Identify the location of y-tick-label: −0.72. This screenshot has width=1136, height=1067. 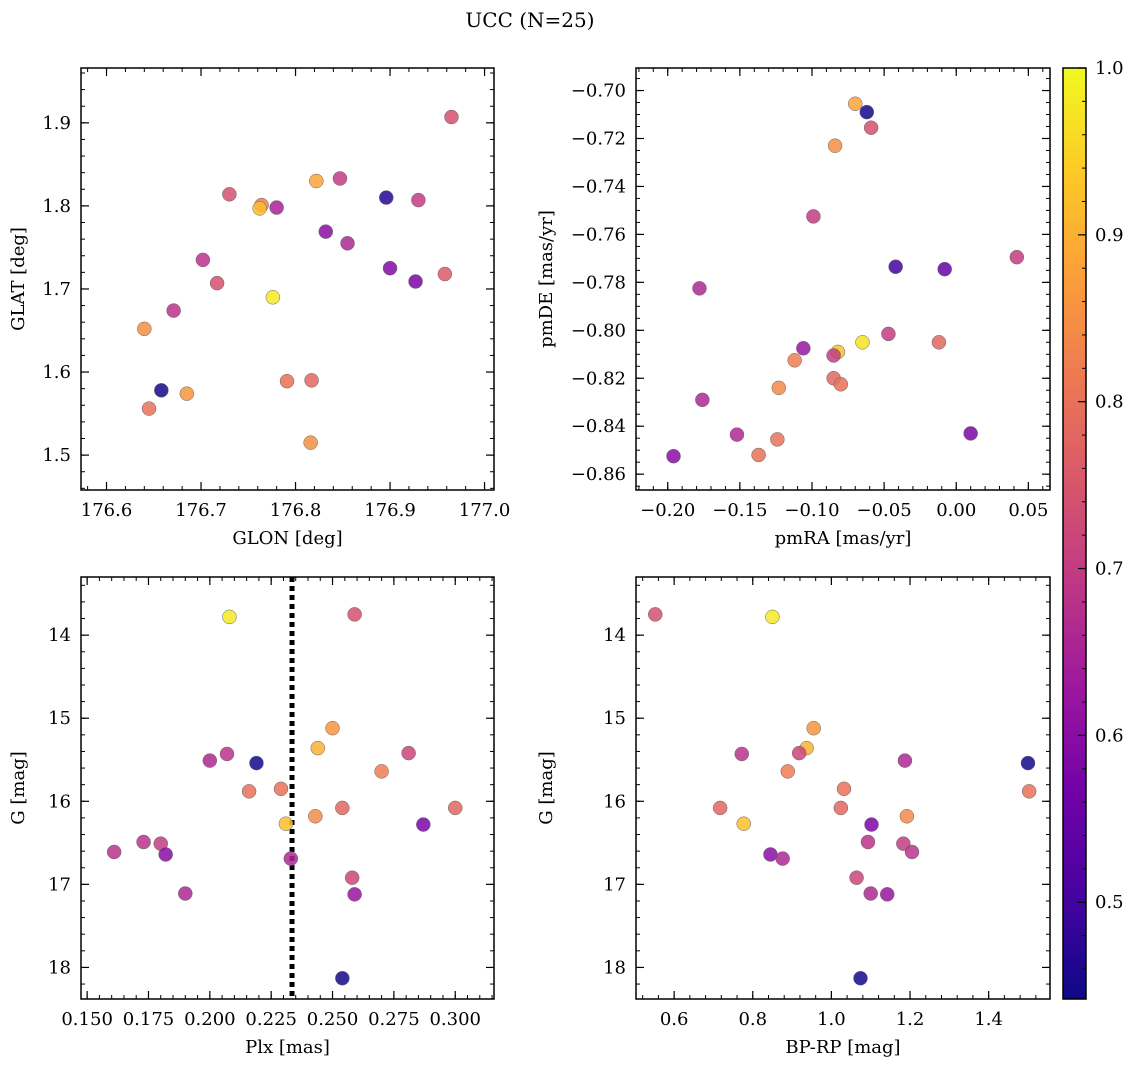
(598, 138).